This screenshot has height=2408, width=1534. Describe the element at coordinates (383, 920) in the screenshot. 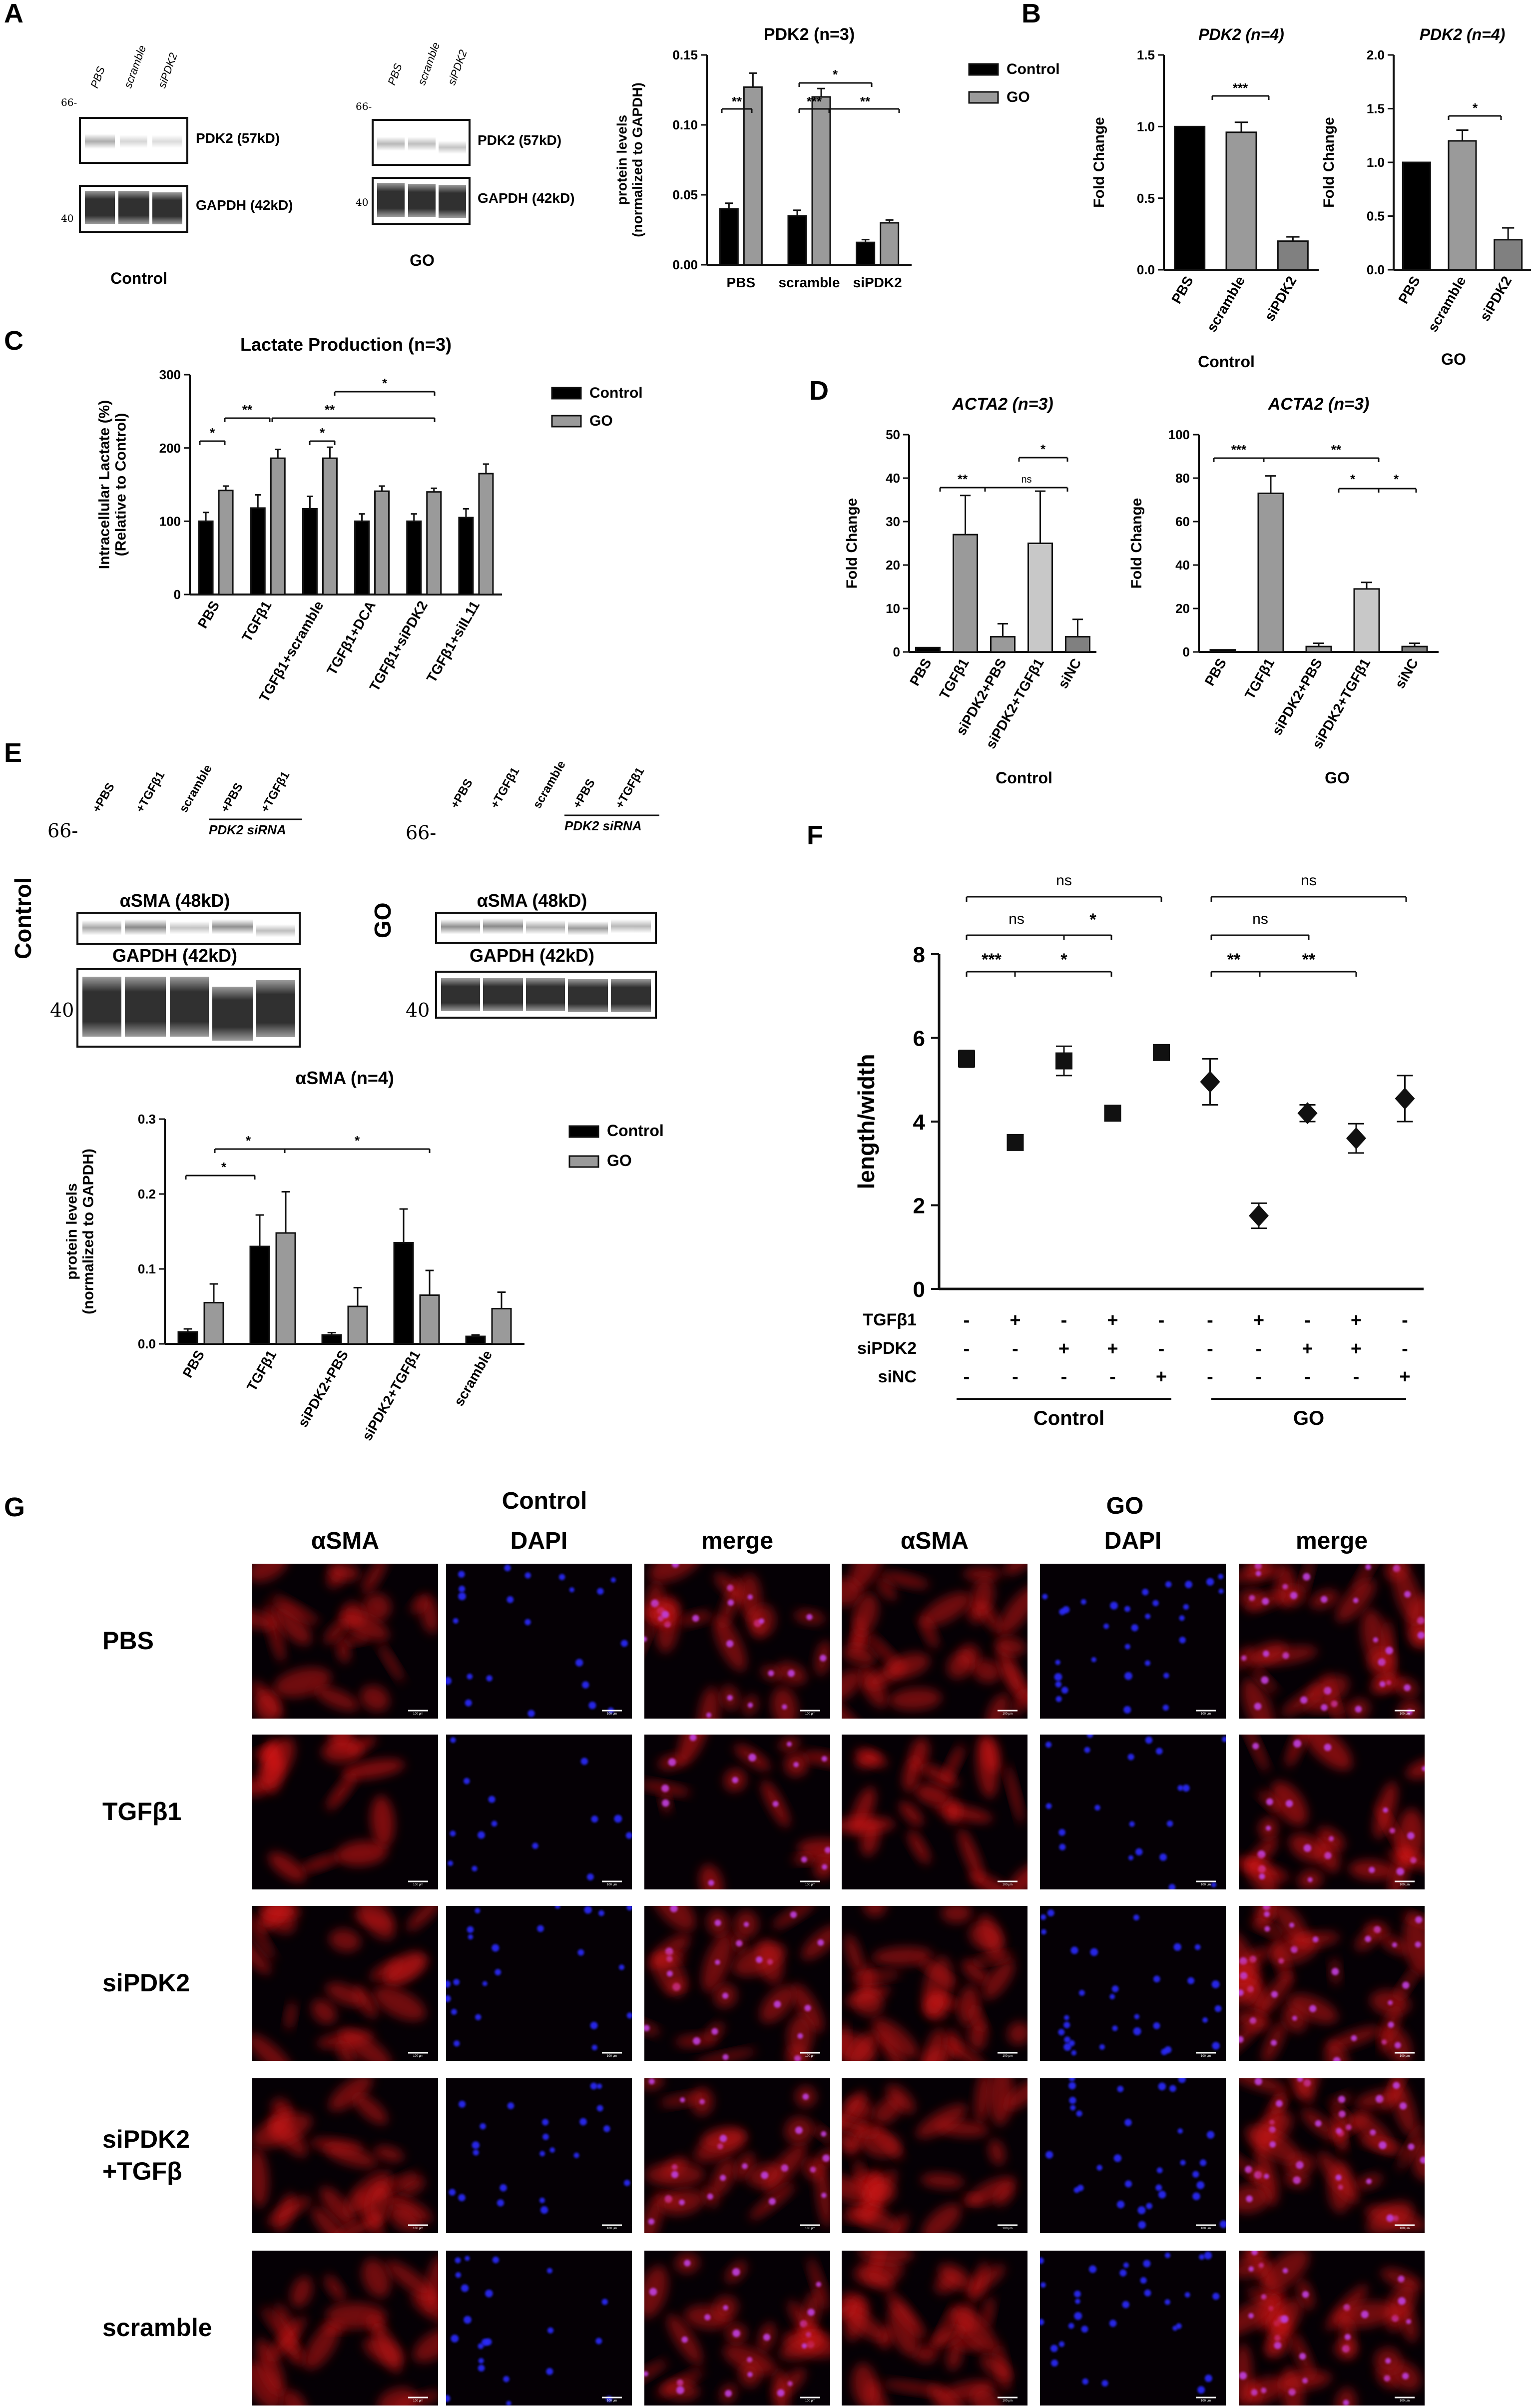

I see `group-label: GO` at that location.